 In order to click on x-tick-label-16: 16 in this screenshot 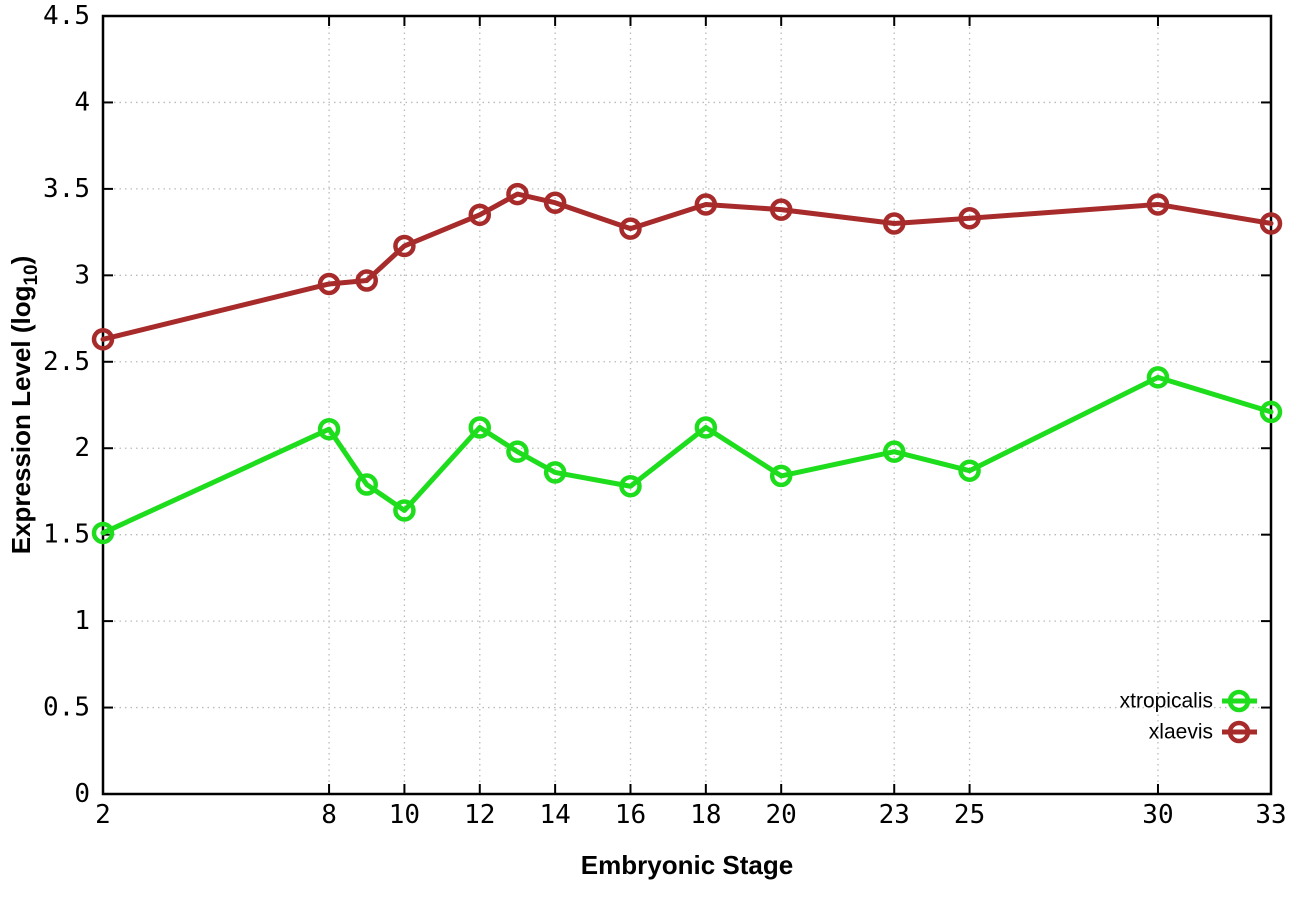, I will do `click(630, 815)`.